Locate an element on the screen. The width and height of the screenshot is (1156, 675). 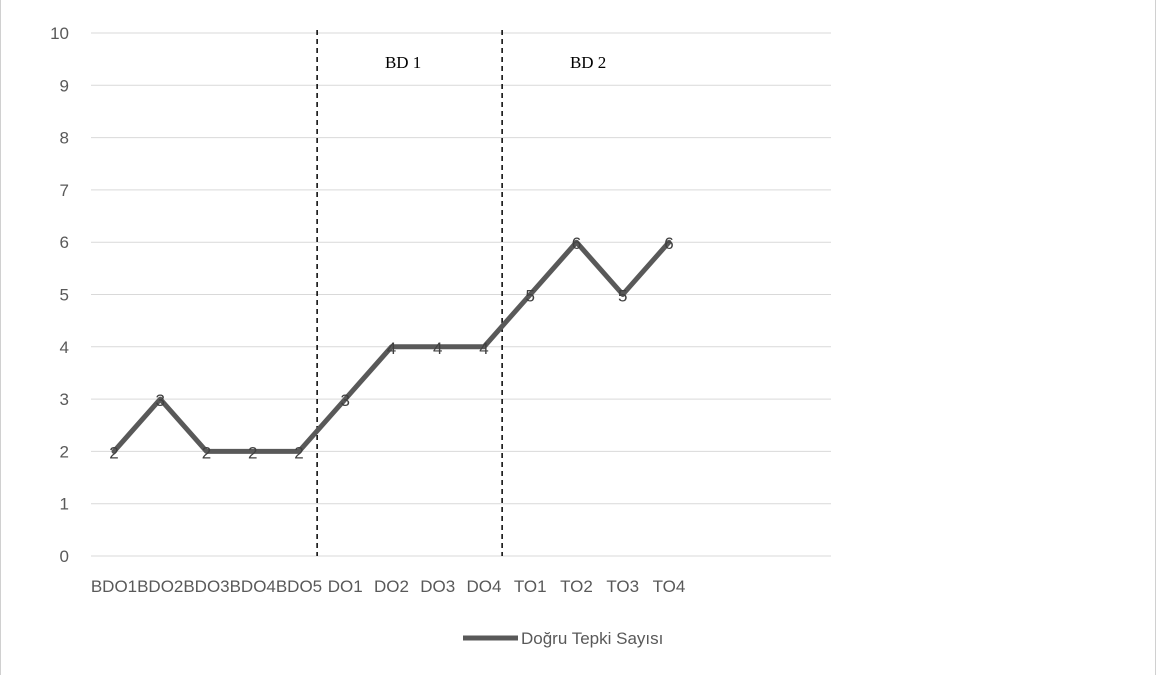
y-tick-label: 2 is located at coordinates (64, 451).